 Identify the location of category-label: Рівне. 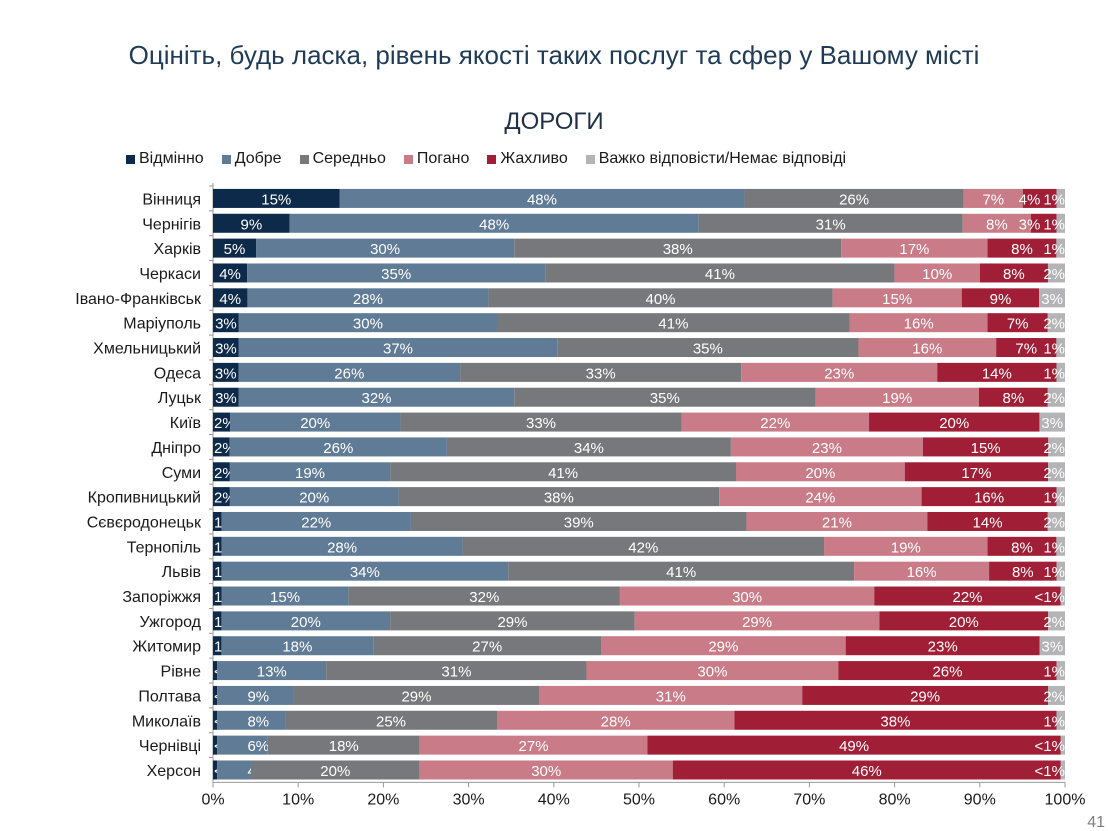
(181, 672).